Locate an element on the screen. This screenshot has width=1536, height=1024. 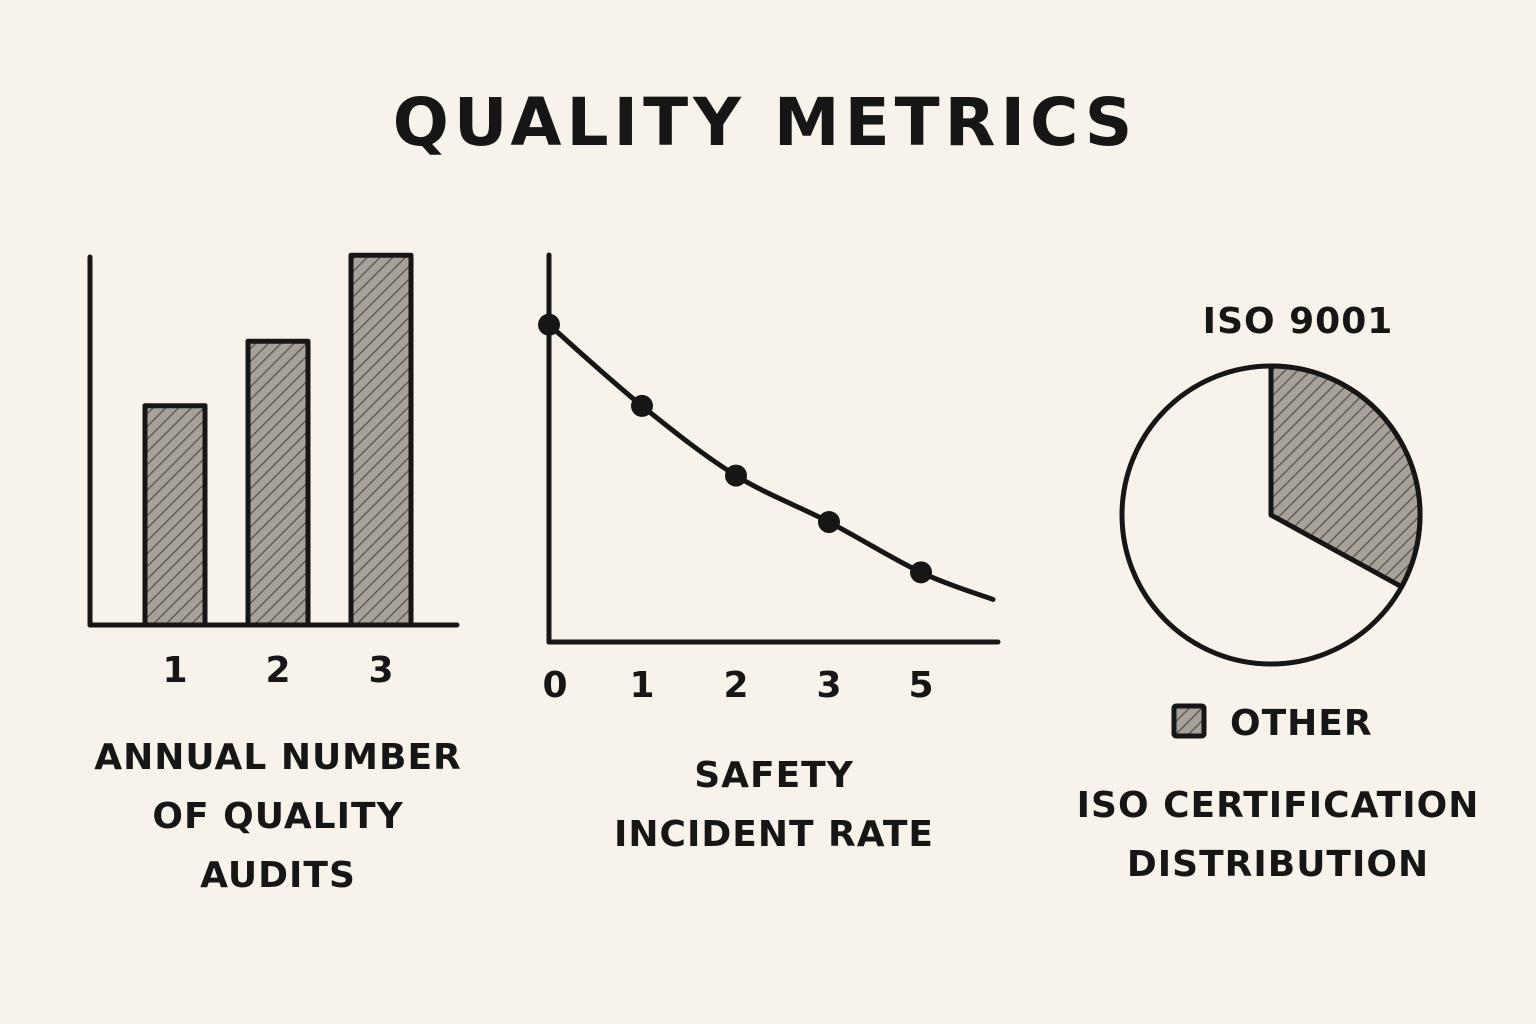
line-tick-label: 3 is located at coordinates (828, 685).